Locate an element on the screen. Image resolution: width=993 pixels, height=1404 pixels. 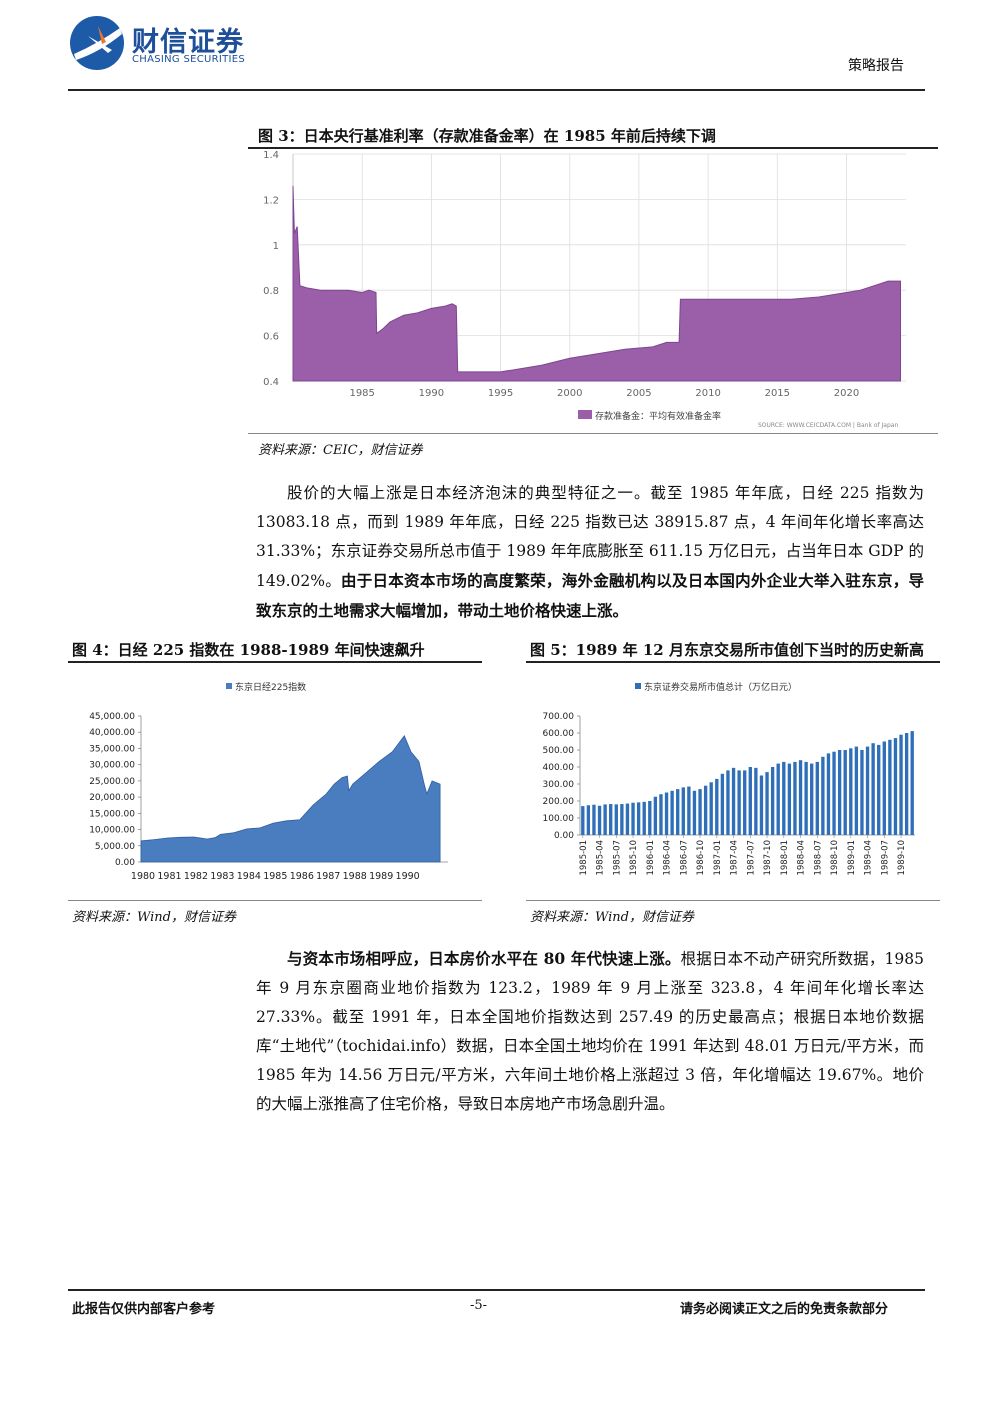
fig4-ytick-label: 10,000.00 is located at coordinates (112, 831).